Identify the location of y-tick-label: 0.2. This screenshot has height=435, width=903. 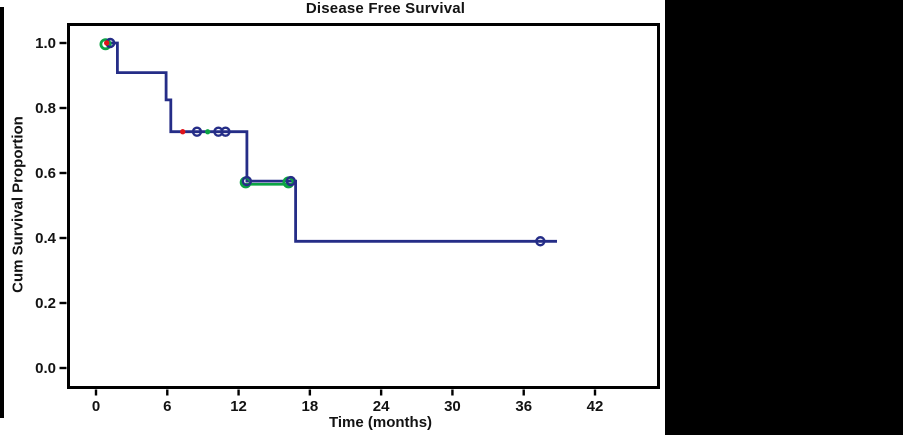
(45, 303).